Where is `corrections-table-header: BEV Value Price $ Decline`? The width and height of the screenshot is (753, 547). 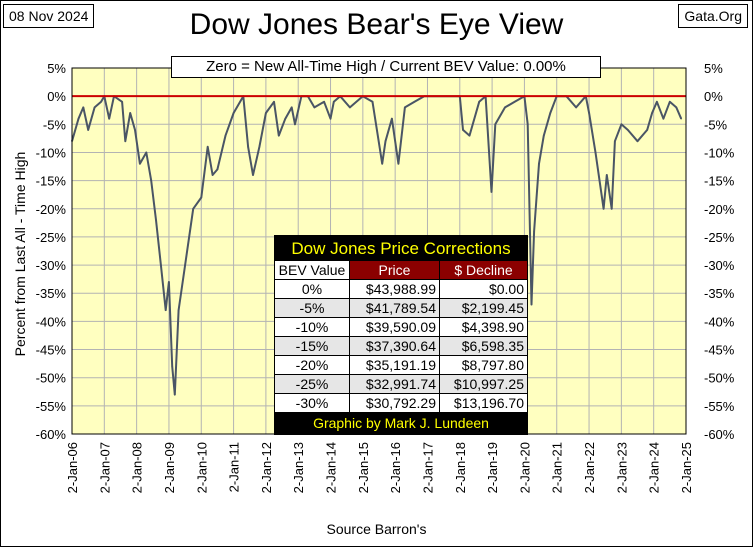 corrections-table-header: BEV Value Price $ Decline is located at coordinates (401, 270).